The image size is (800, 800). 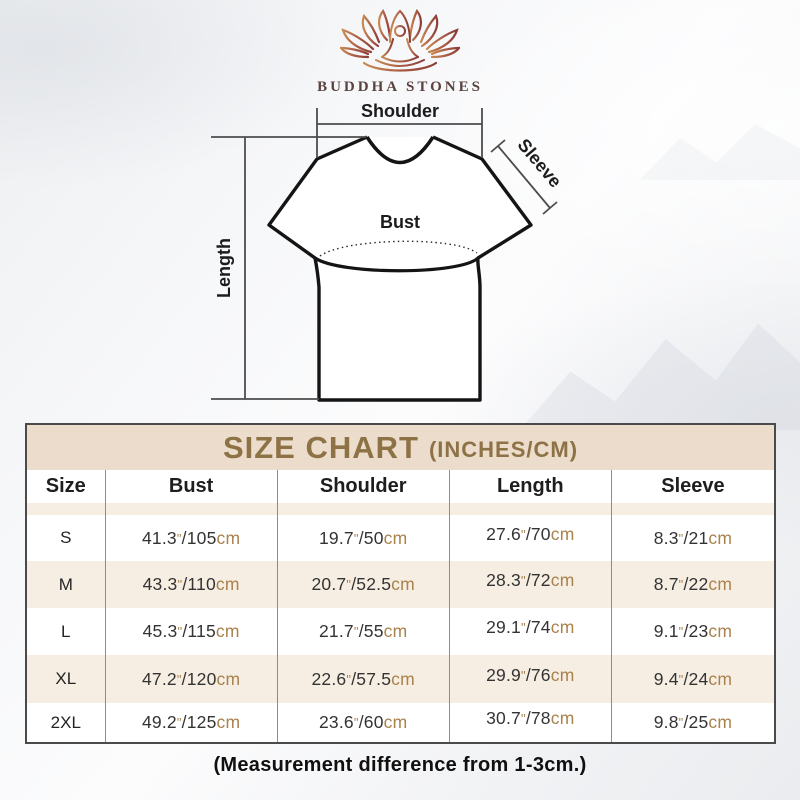 I want to click on measurement-cell: 9.1 "/23 cm, so click(x=693, y=631).